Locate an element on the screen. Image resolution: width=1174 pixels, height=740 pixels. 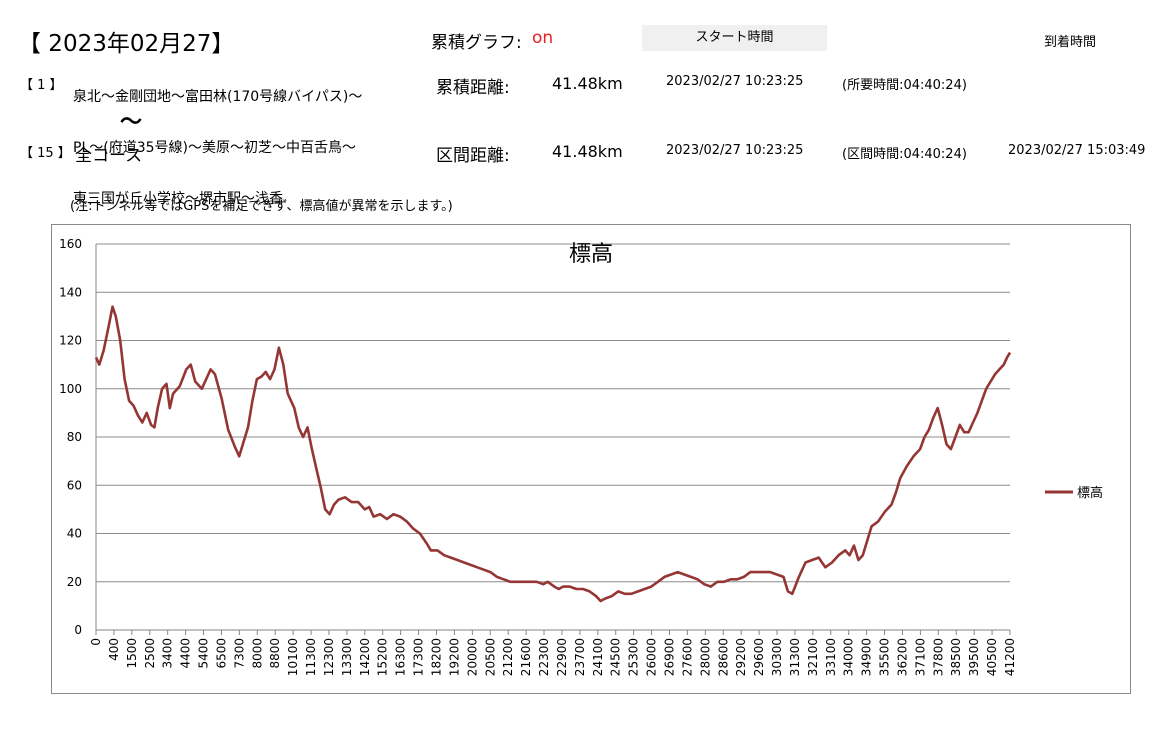
x-tick-label: 32100 is located at coordinates (813, 657).